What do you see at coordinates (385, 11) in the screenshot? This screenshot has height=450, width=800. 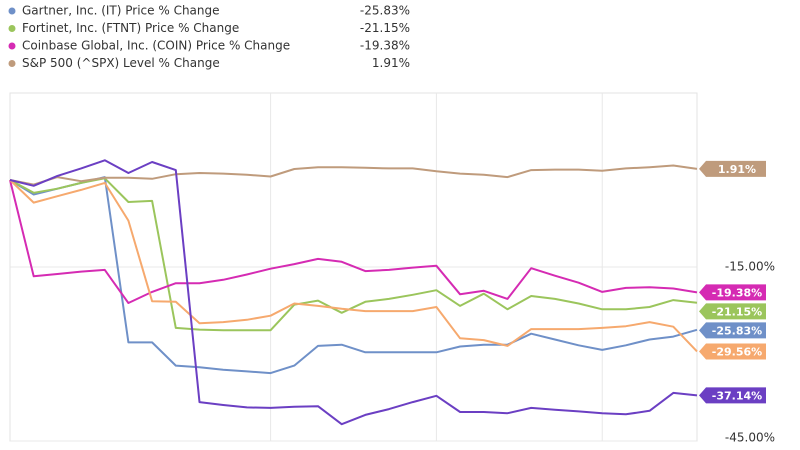 I see `legend-value: -25.83%` at bounding box center [385, 11].